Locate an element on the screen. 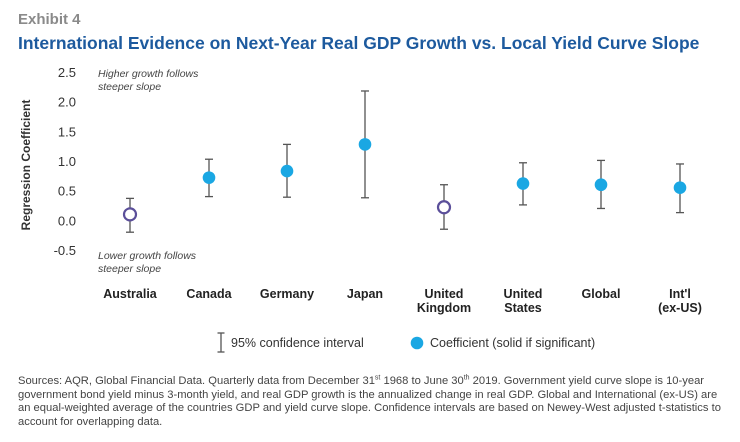 The image size is (740, 442). annotation-bottom-line-2: steeper slope is located at coordinates (129, 269).